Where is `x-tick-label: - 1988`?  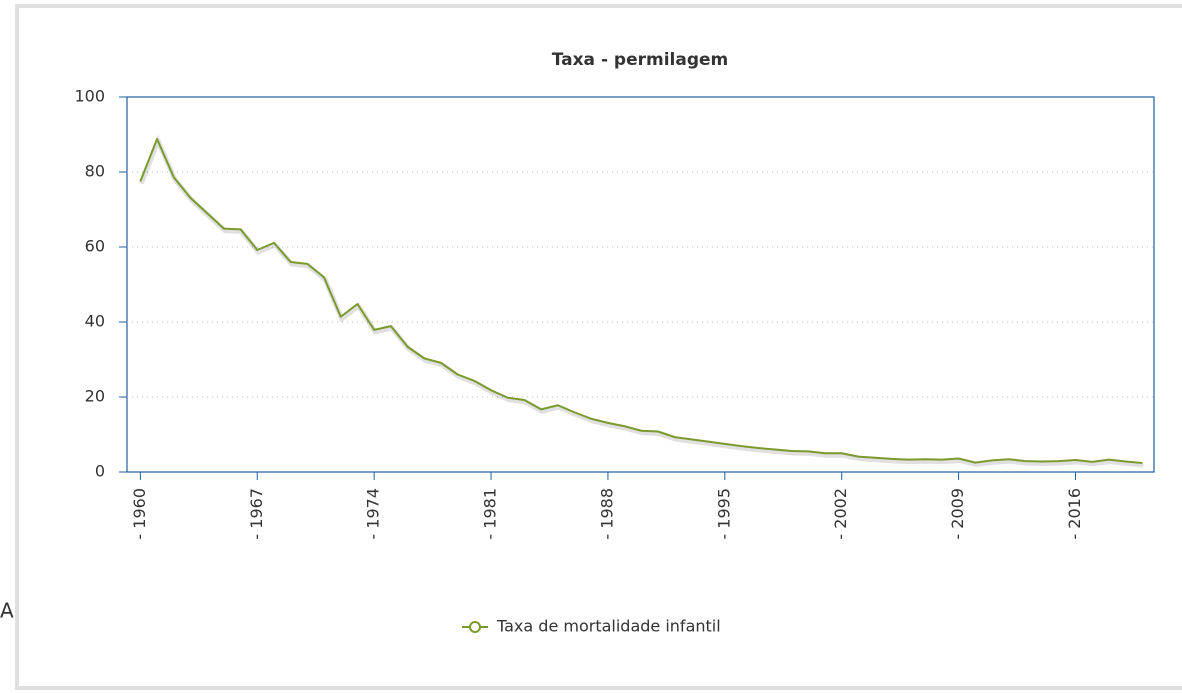
x-tick-label: - 1988 is located at coordinates (606, 514).